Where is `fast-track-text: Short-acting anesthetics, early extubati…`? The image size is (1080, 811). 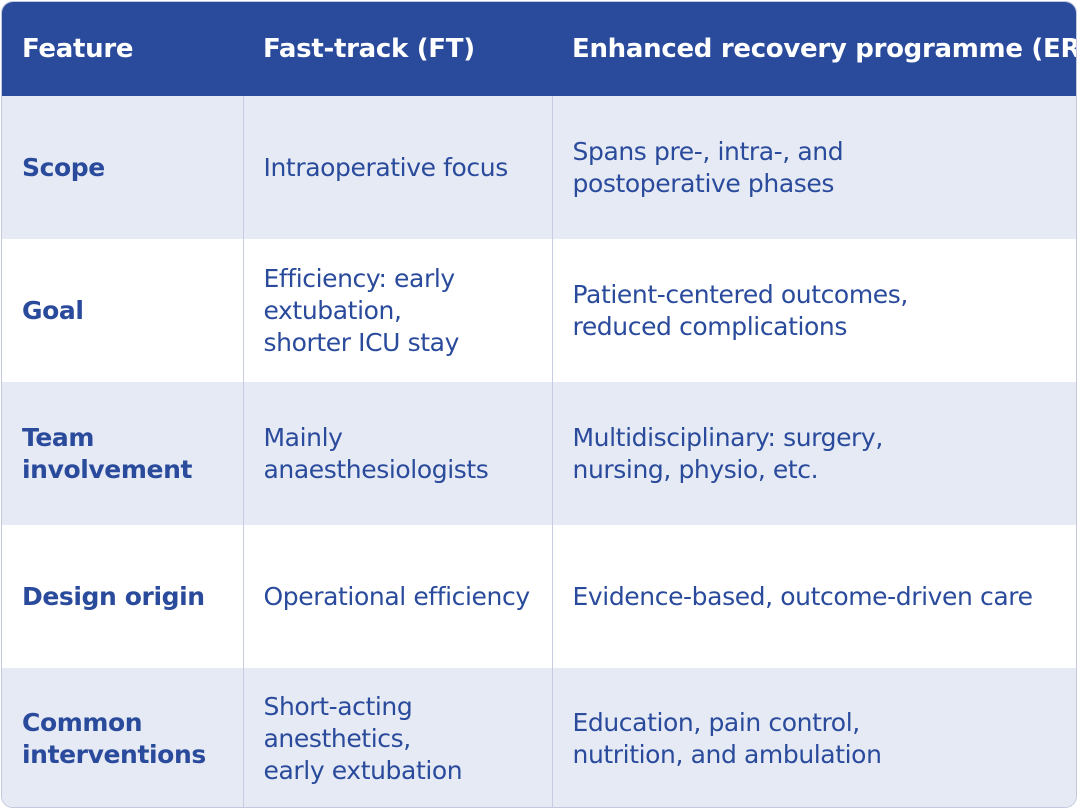 fast-track-text: Short-acting anesthetics, early extubati… is located at coordinates (363, 738).